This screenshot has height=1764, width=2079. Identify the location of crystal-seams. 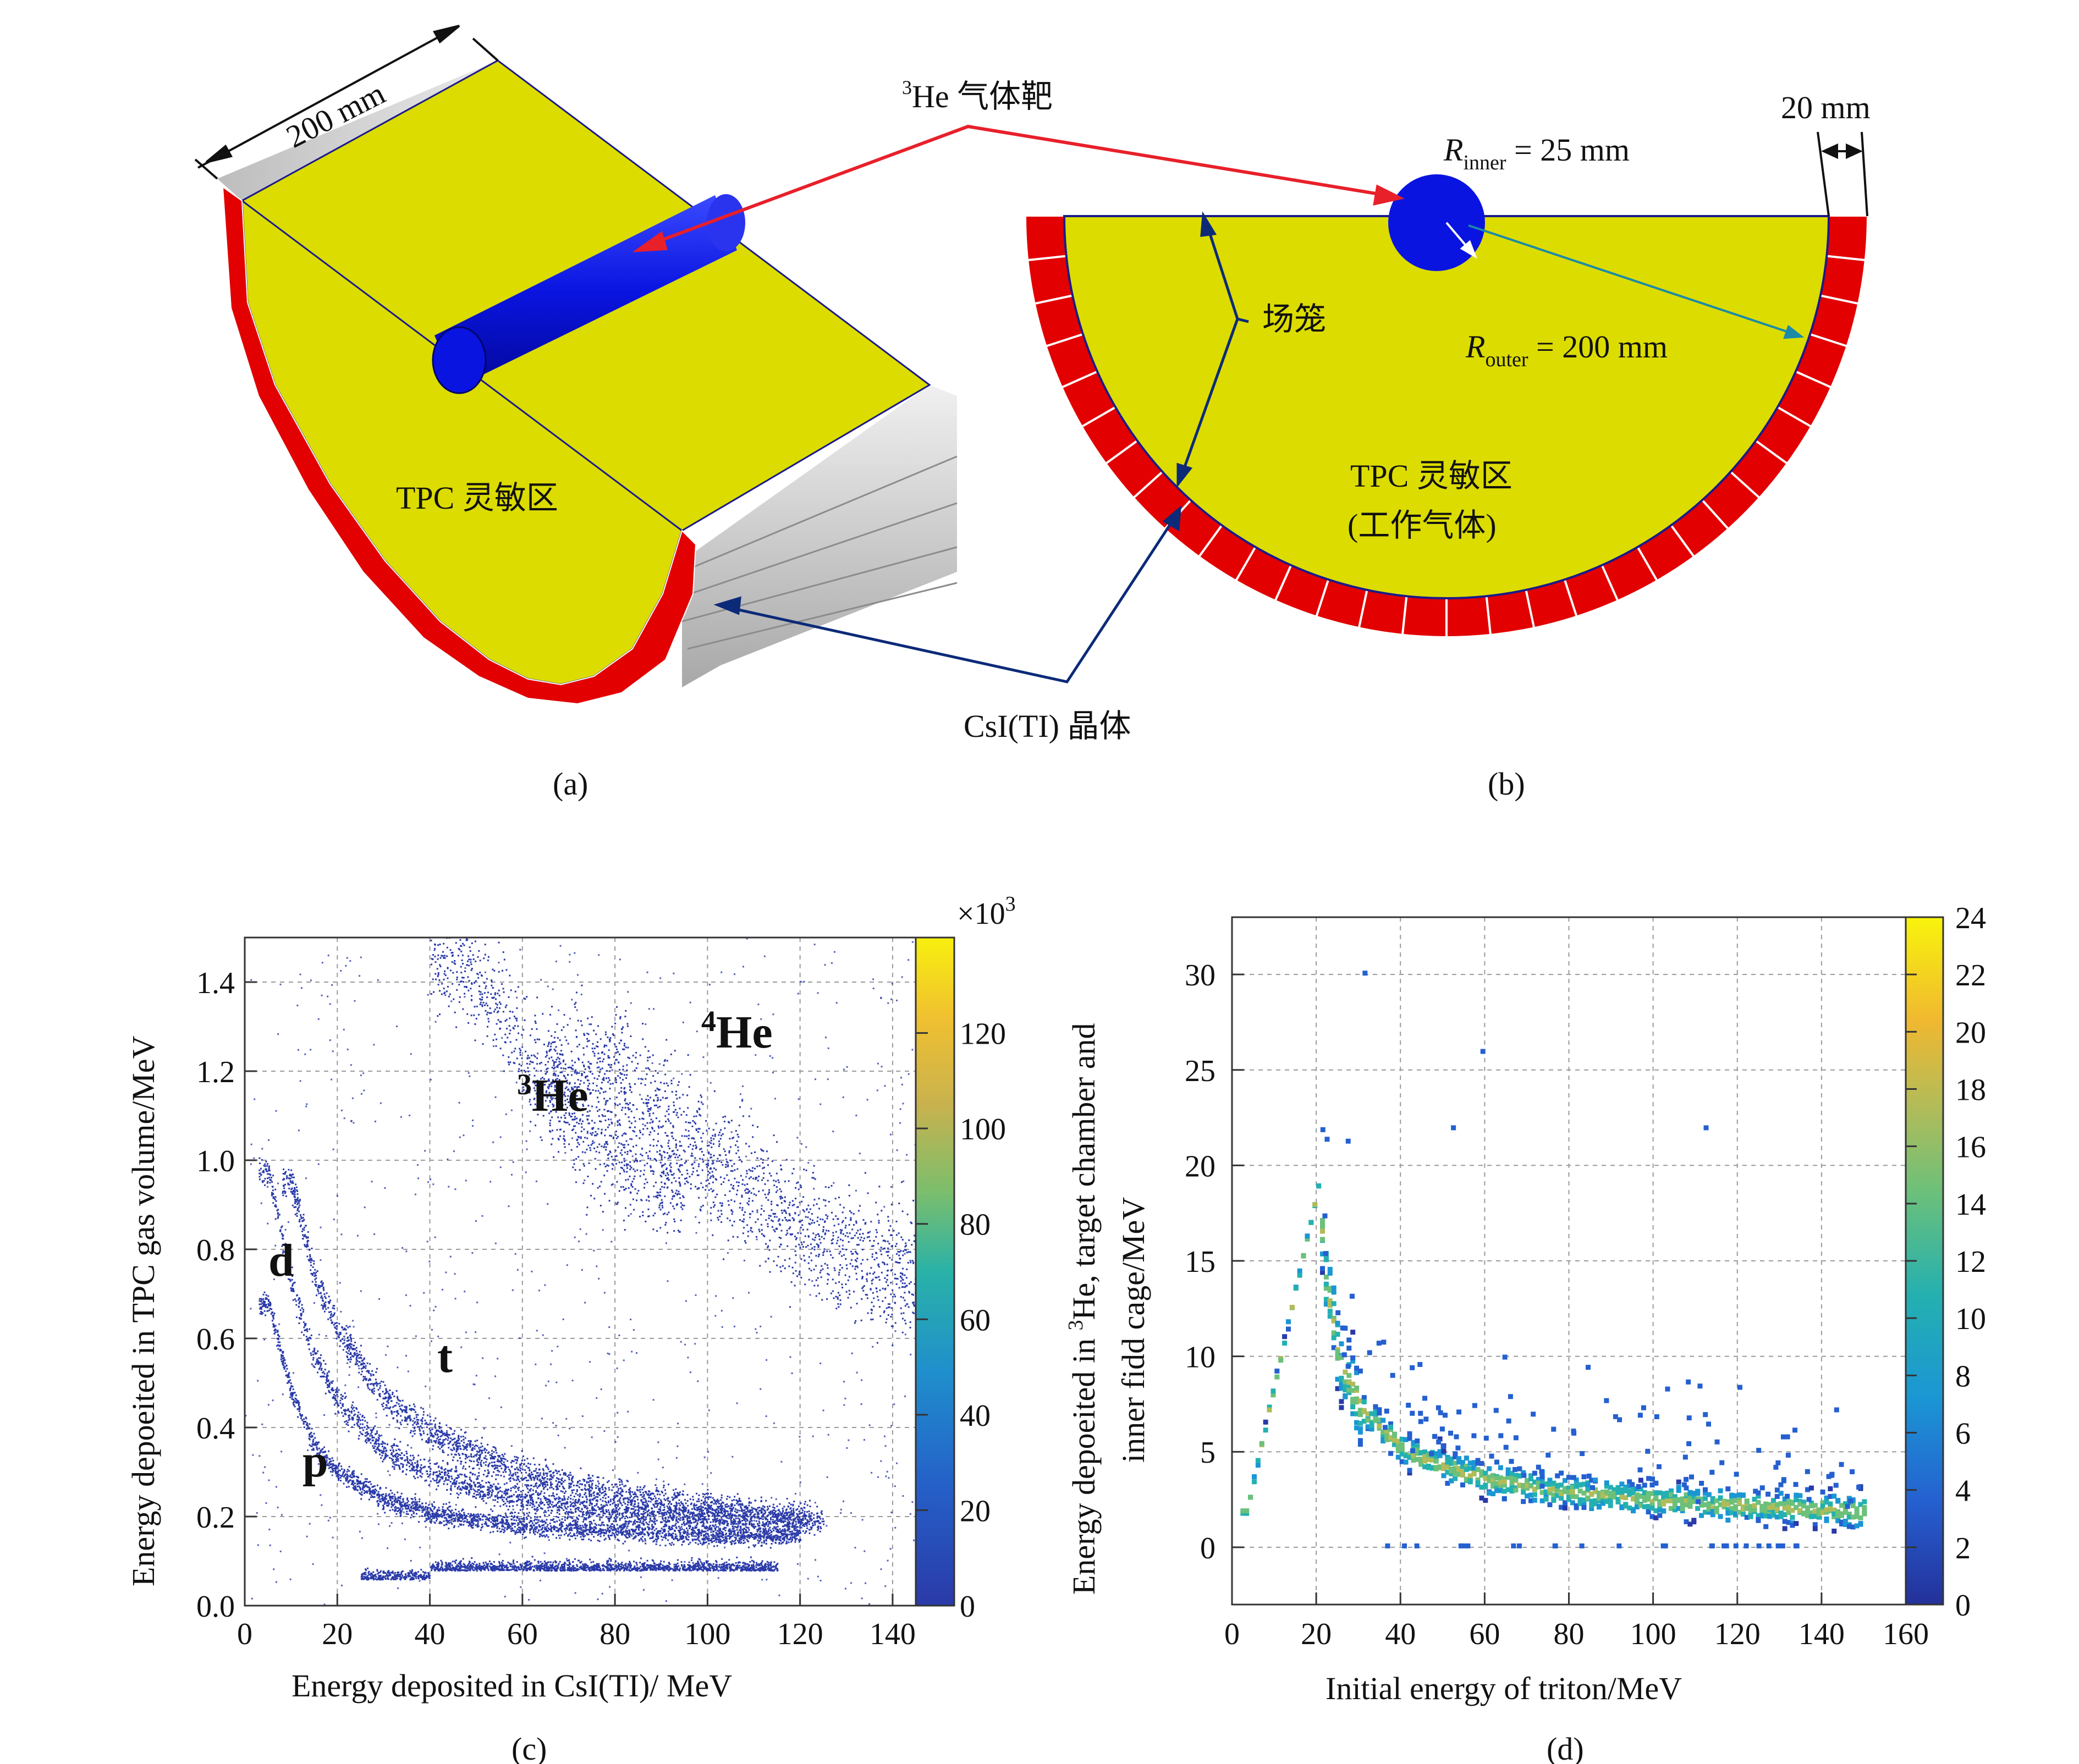
(1447, 446).